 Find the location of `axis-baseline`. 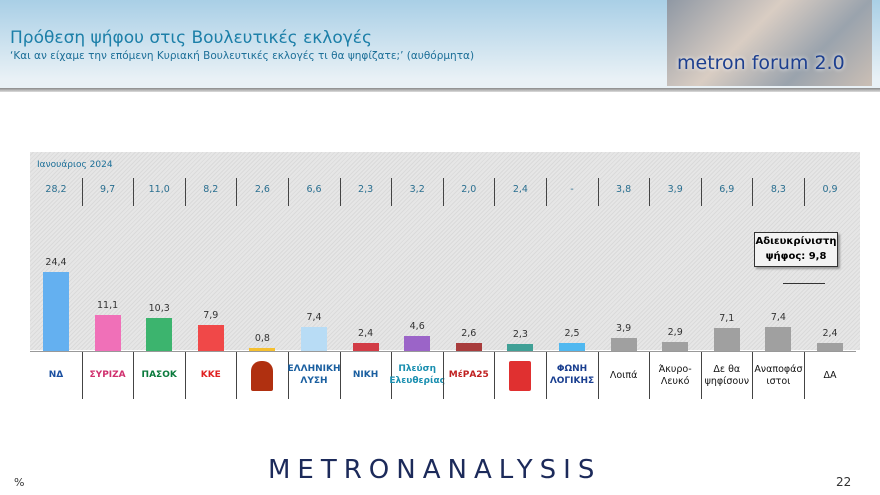

axis-baseline is located at coordinates (443, 351).